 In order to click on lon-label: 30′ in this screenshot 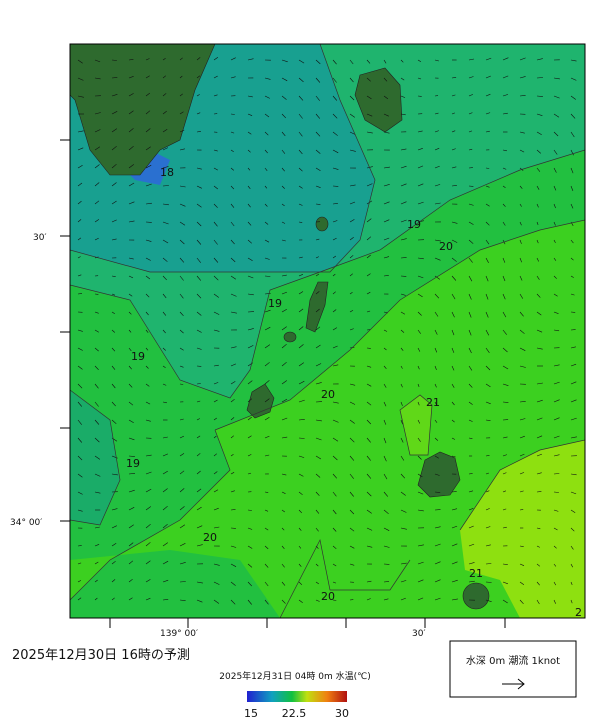, I will do `click(419, 634)`.